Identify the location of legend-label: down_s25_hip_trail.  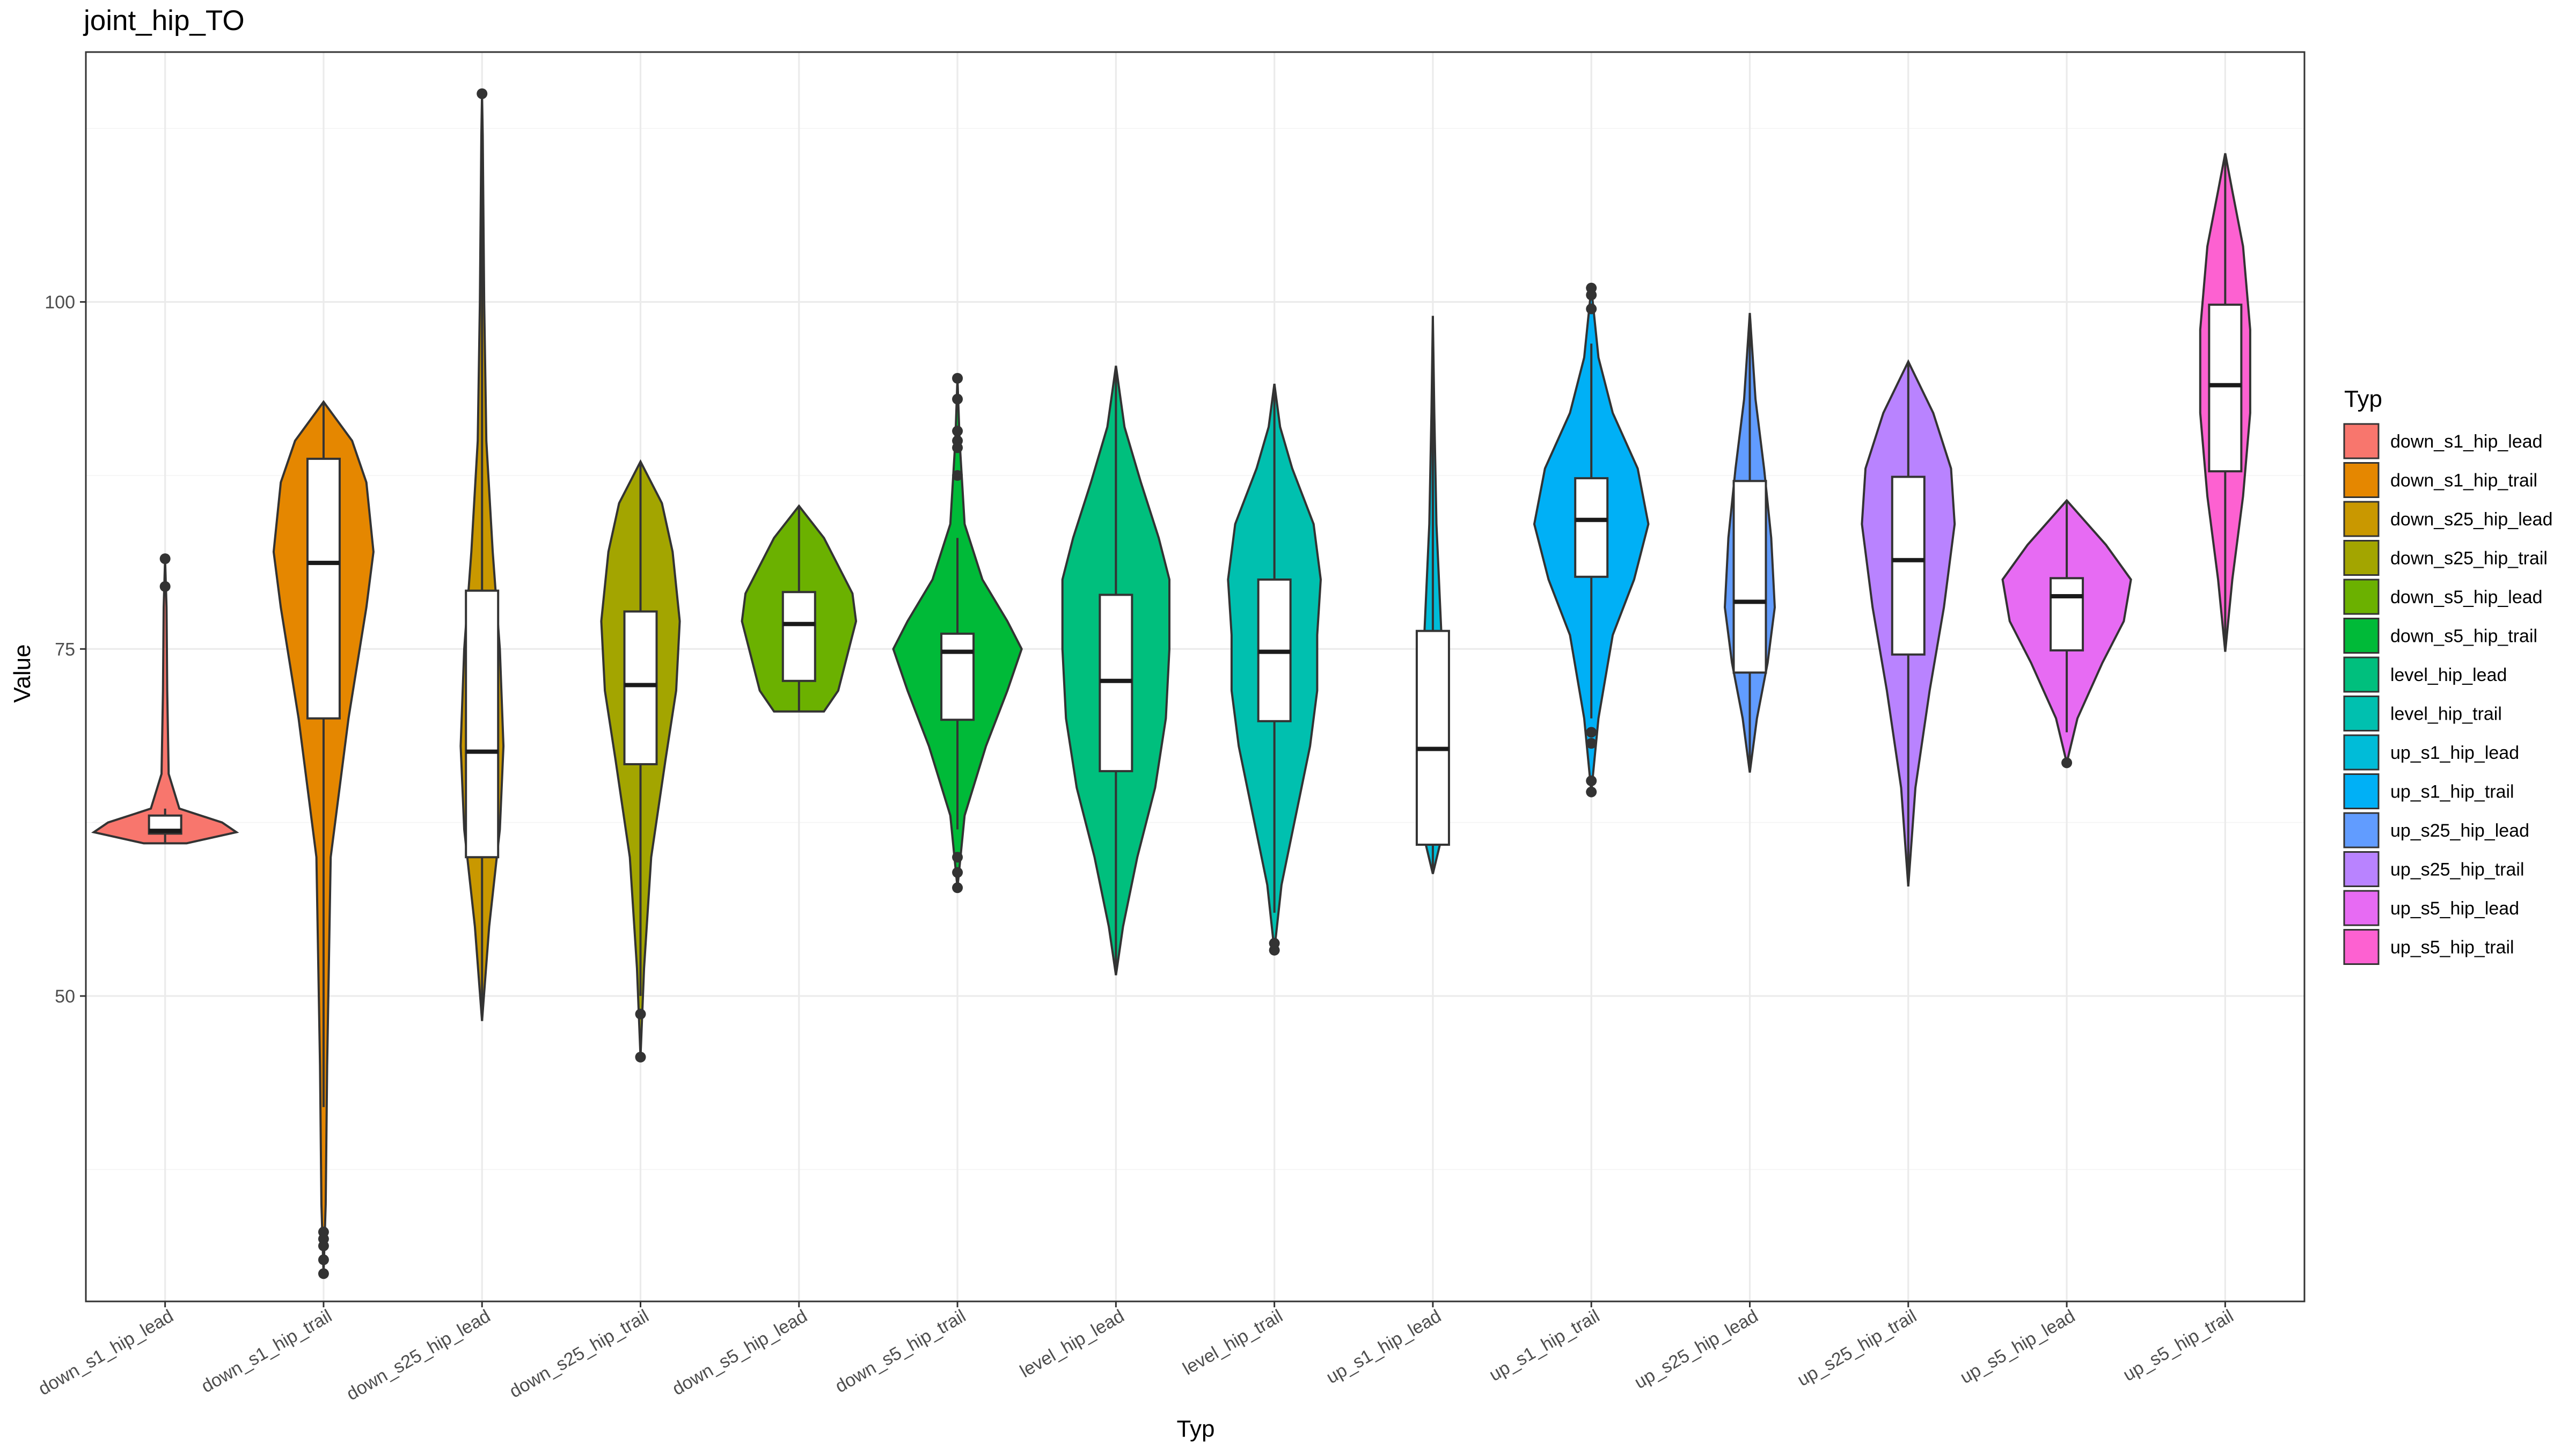
(2469, 558).